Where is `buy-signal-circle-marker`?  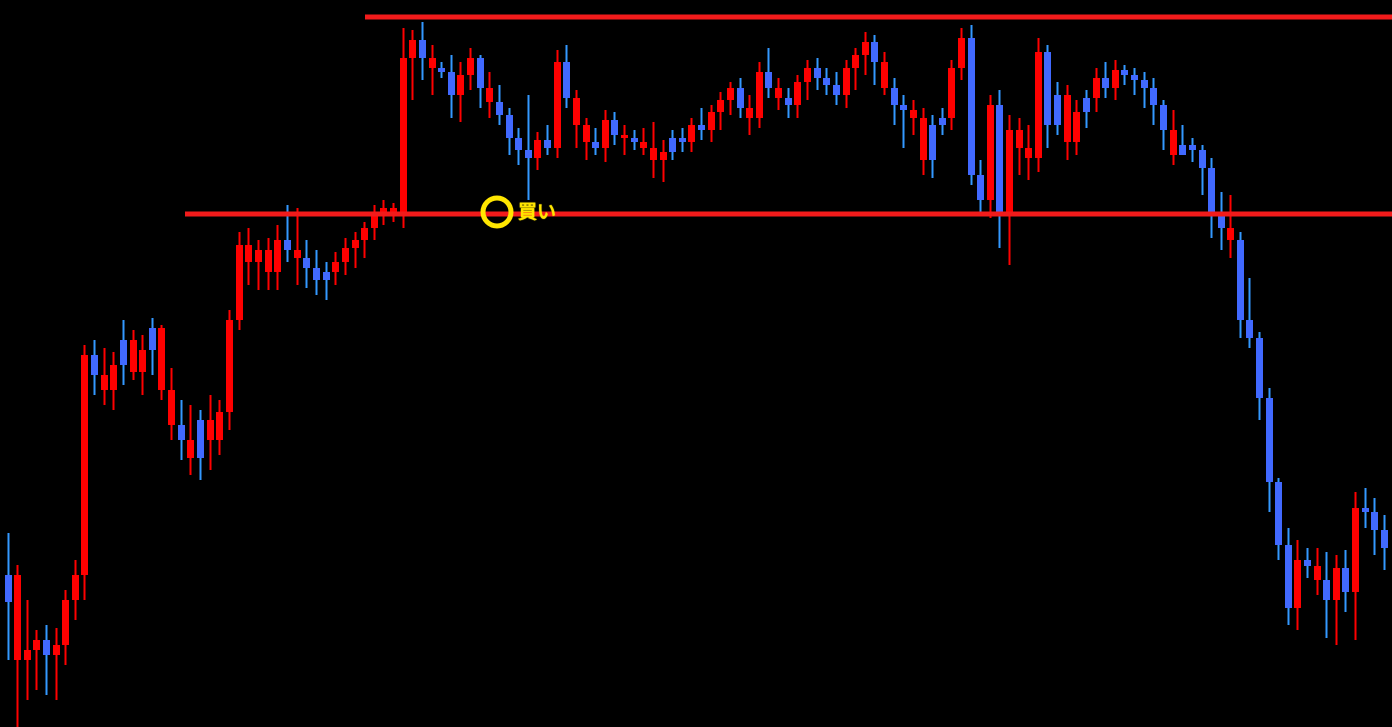
buy-signal-circle-marker is located at coordinates (497, 212).